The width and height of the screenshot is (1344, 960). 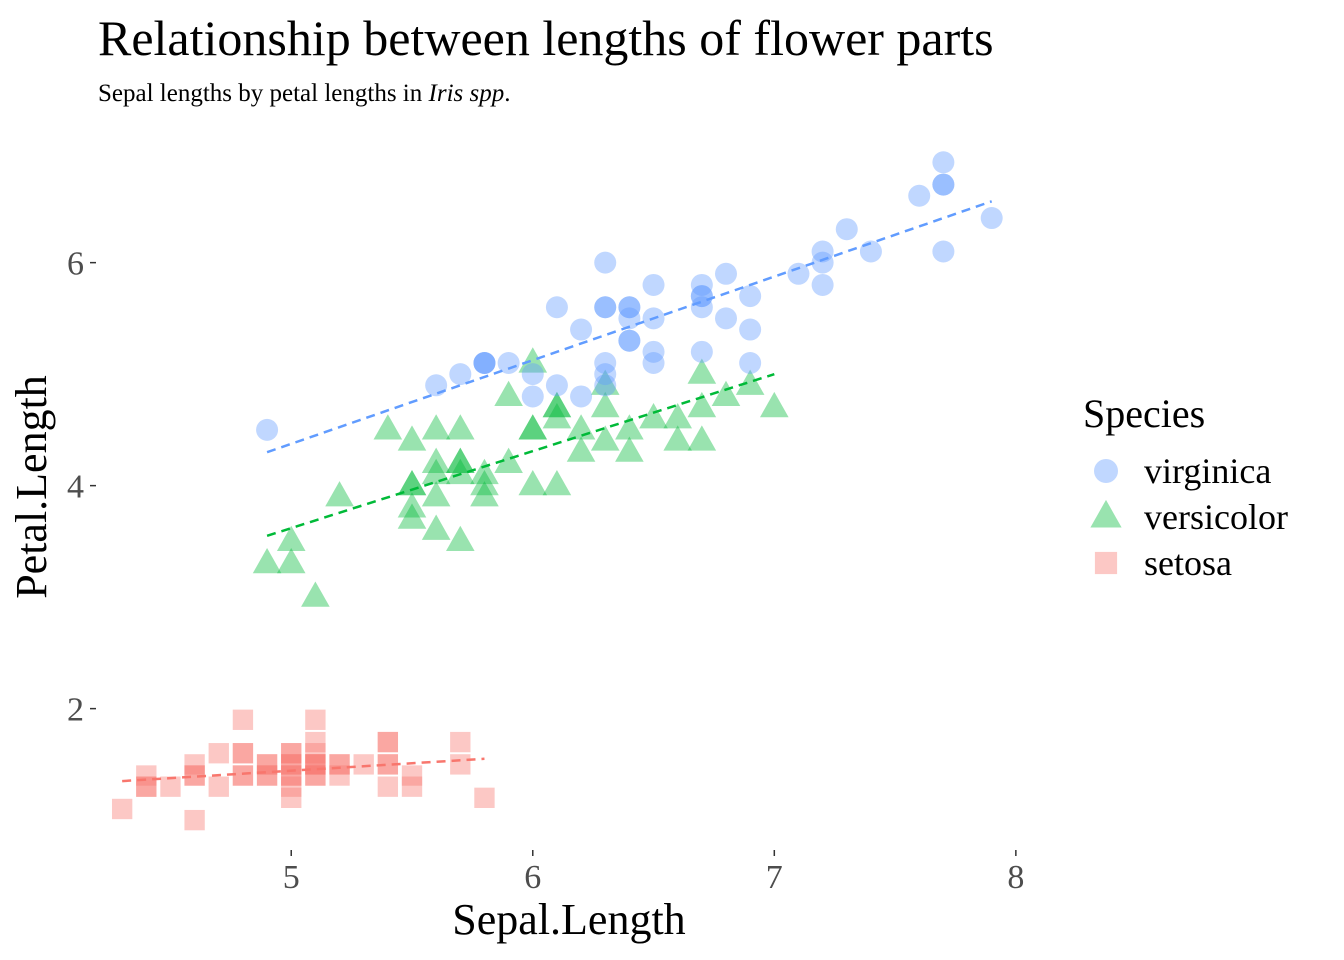 I want to click on y-axis-title: Petal.Length, so click(x=31, y=487).